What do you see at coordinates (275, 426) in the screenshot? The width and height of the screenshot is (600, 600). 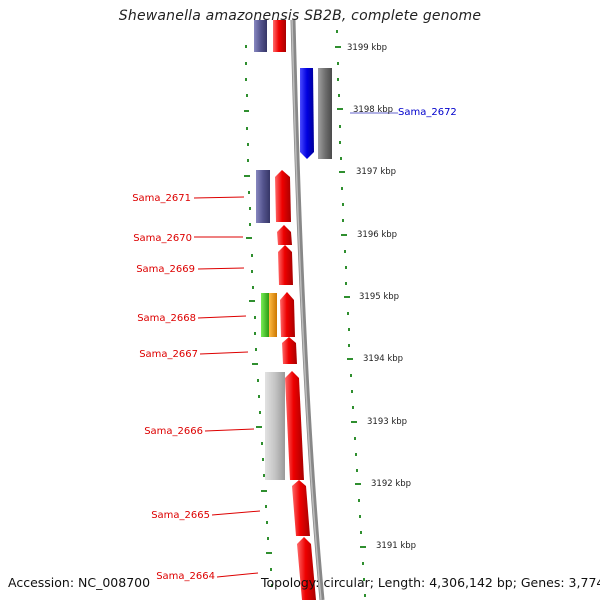 I see `gene-sama-2666-neighbor` at bounding box center [275, 426].